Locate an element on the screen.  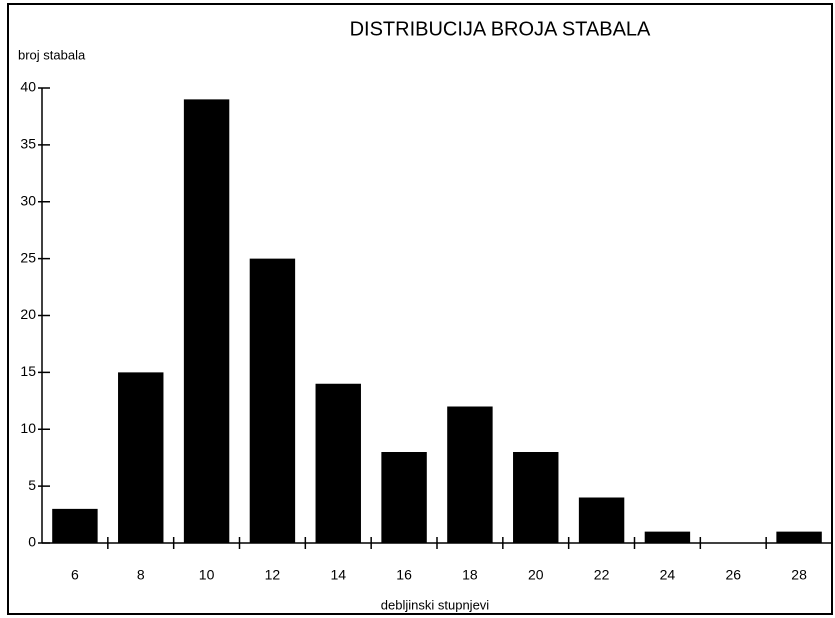
x-tick-label: 18 is located at coordinates (470, 575).